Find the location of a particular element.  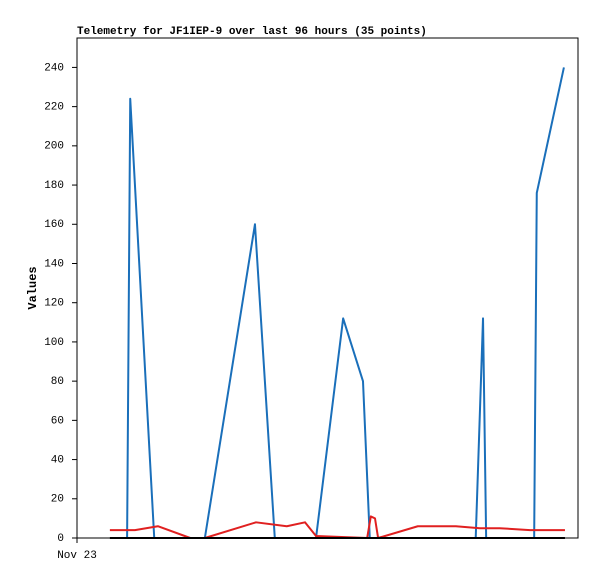

y-tick-label: 60 is located at coordinates (57, 421).